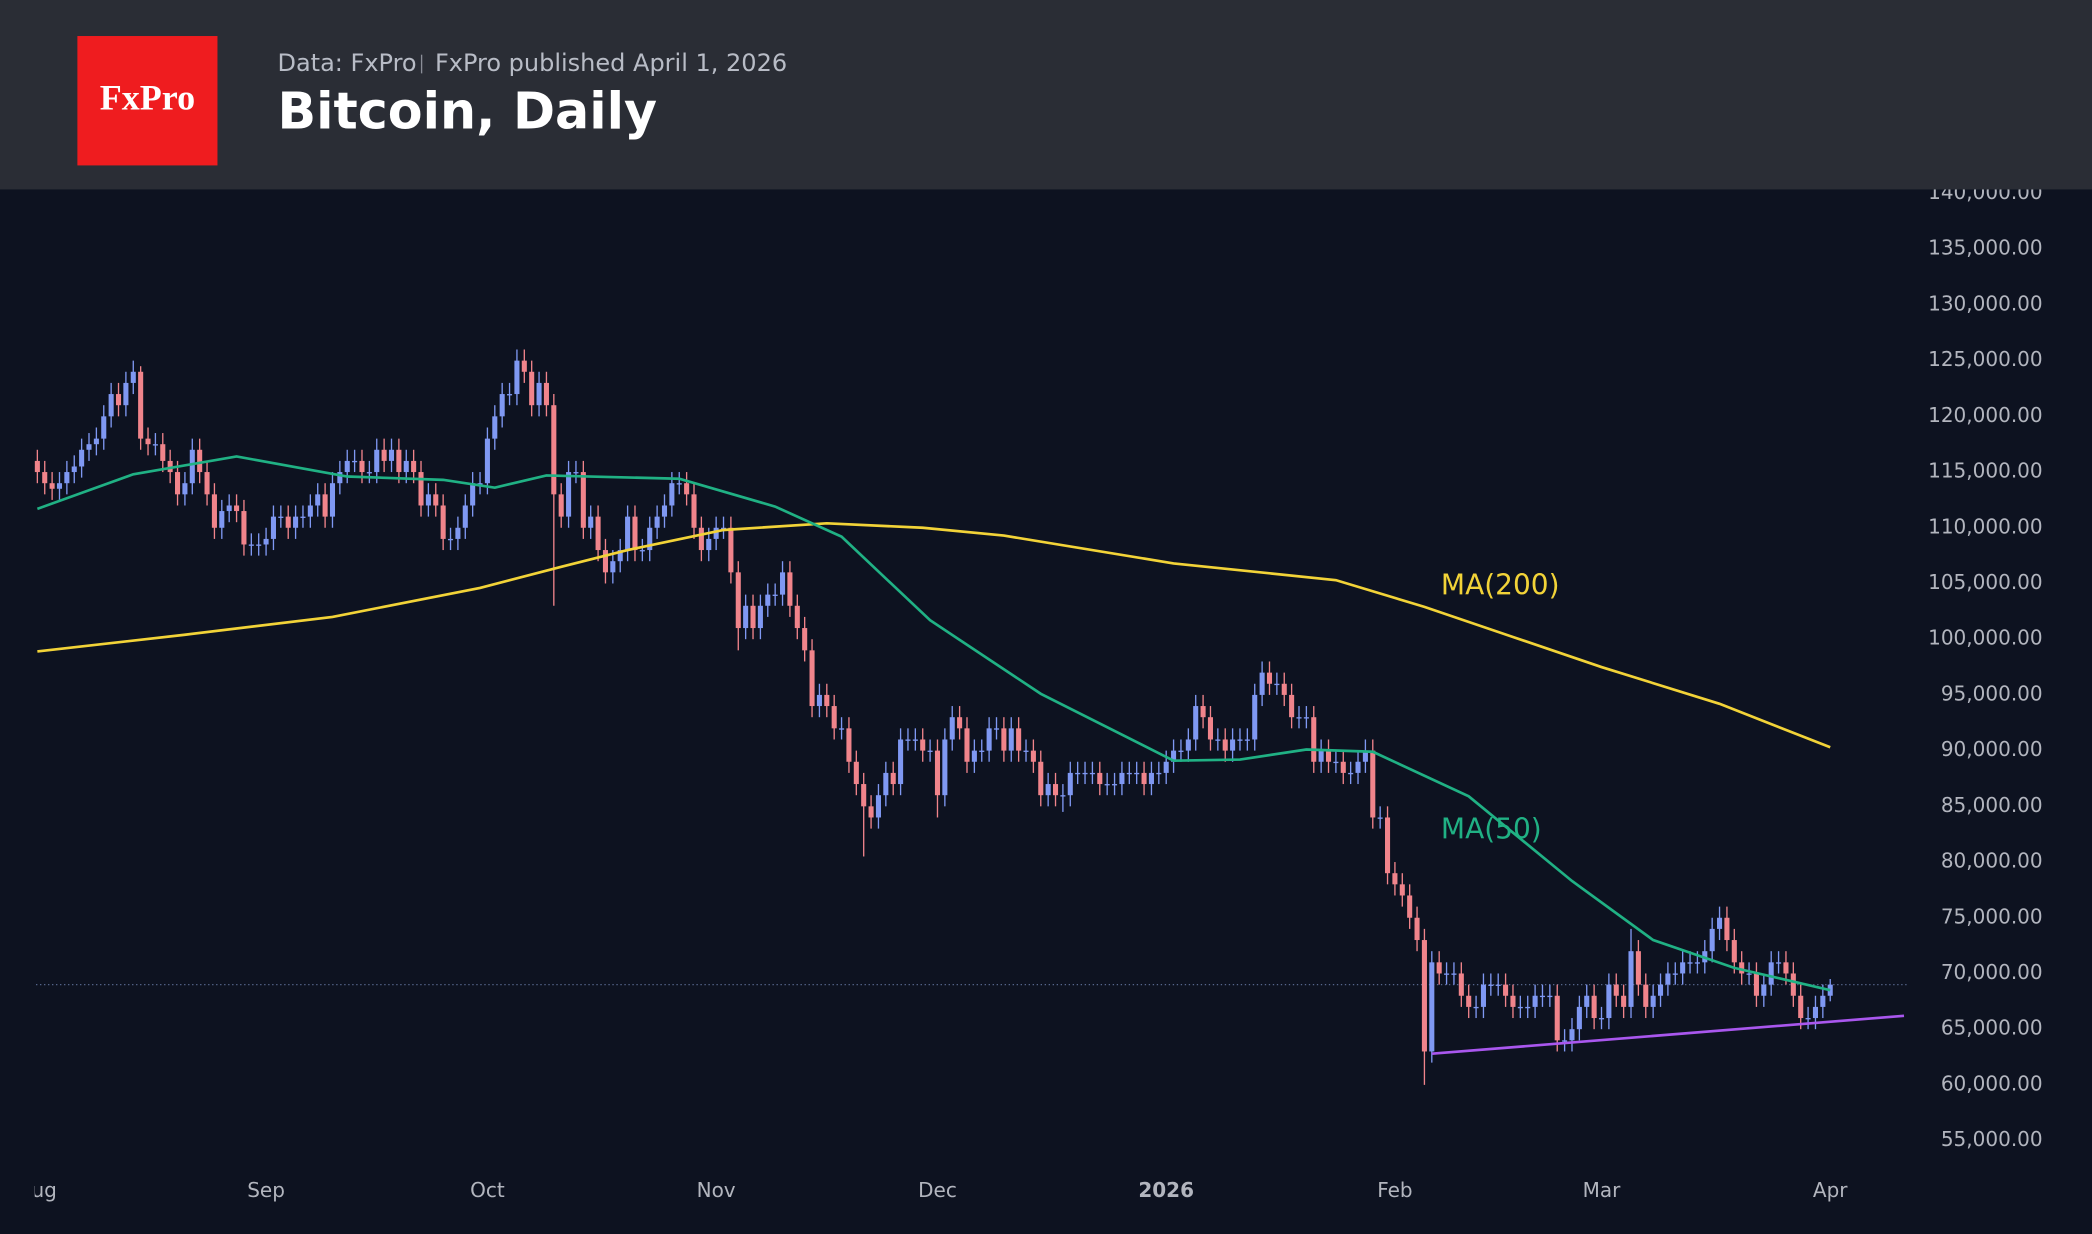  Describe the element at coordinates (716, 1190) in the screenshot. I see `x-tick-label: Nov` at that location.